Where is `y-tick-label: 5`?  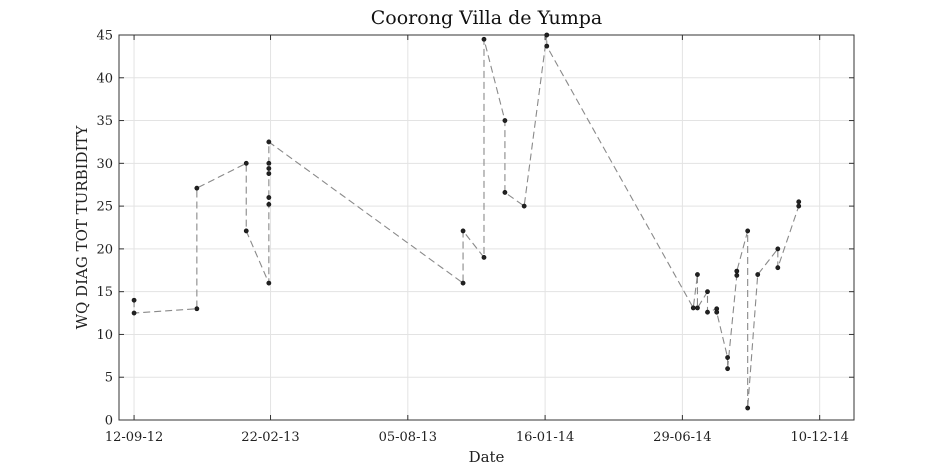 y-tick-label: 5 is located at coordinates (109, 378).